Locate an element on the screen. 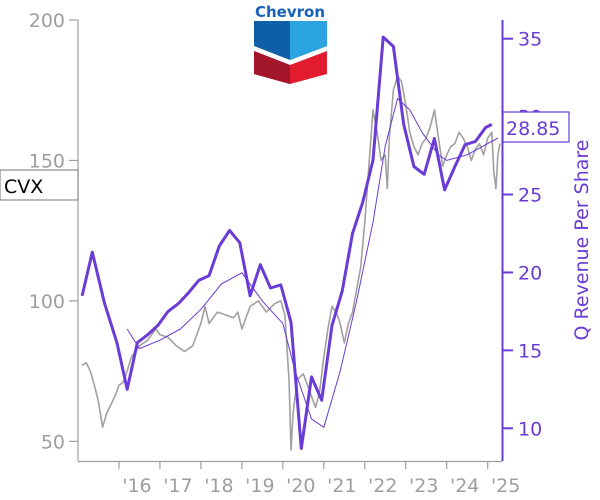 This screenshot has width=600, height=500. ticker-box-frame is located at coordinates (39, 185).